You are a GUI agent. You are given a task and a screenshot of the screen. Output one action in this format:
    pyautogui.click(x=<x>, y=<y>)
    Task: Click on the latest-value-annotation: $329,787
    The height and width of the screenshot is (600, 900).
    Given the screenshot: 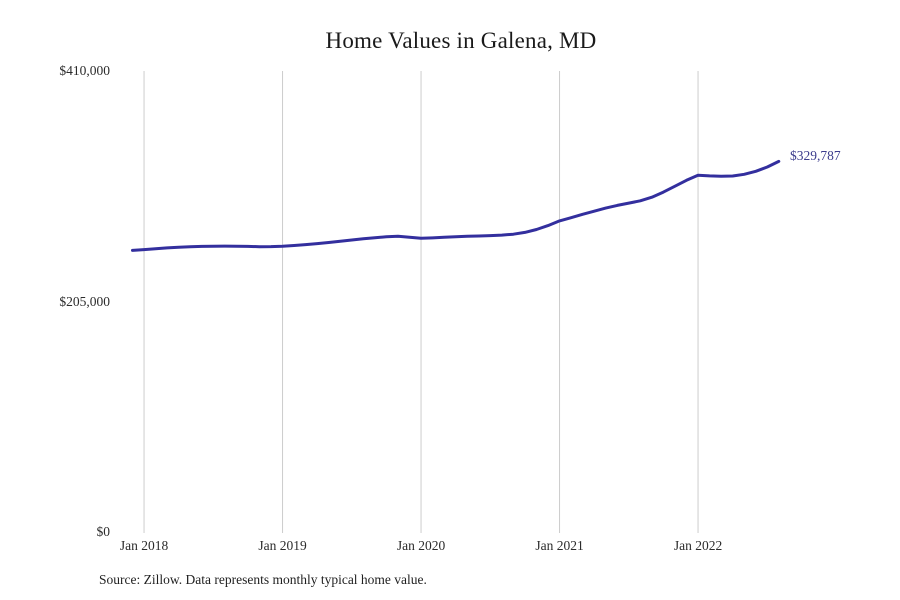 What is the action you would take?
    pyautogui.click(x=815, y=155)
    